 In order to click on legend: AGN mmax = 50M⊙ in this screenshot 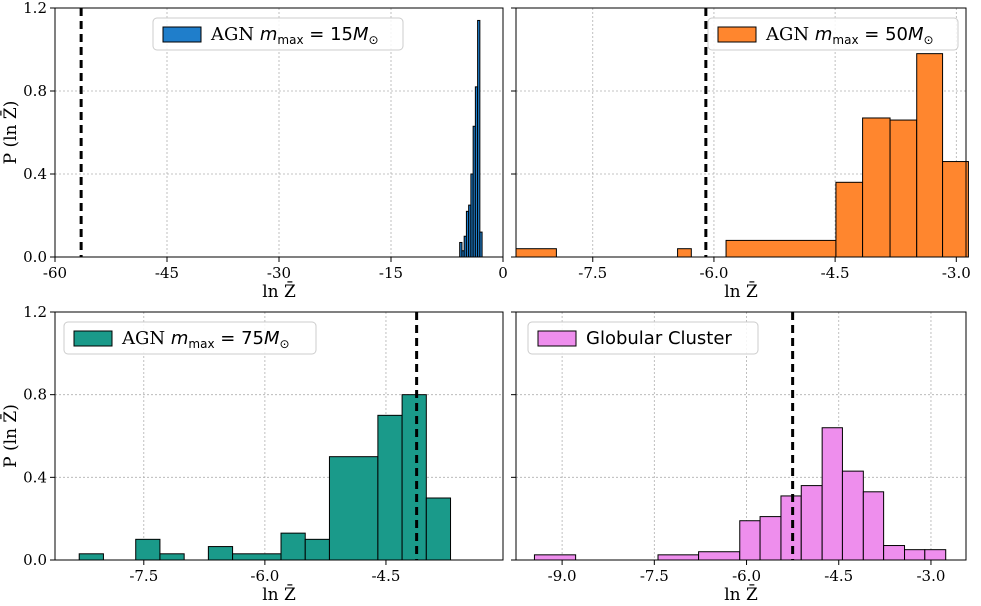, I will do `click(833, 34)`.